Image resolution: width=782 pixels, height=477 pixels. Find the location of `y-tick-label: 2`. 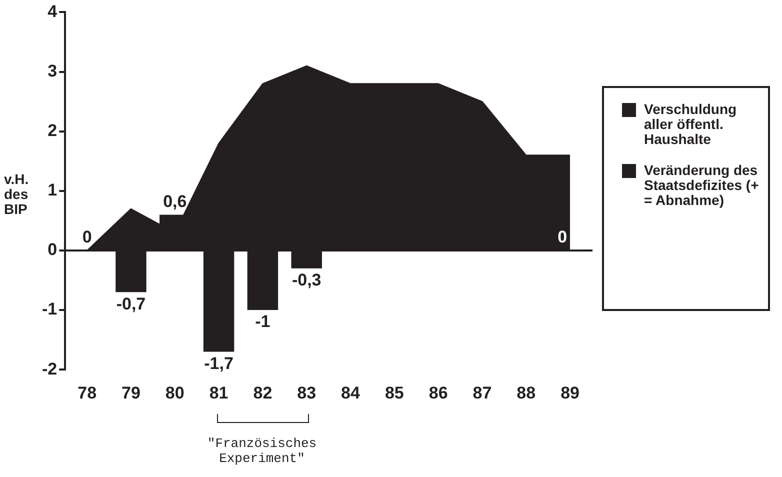

y-tick-label: 2 is located at coordinates (53, 130).